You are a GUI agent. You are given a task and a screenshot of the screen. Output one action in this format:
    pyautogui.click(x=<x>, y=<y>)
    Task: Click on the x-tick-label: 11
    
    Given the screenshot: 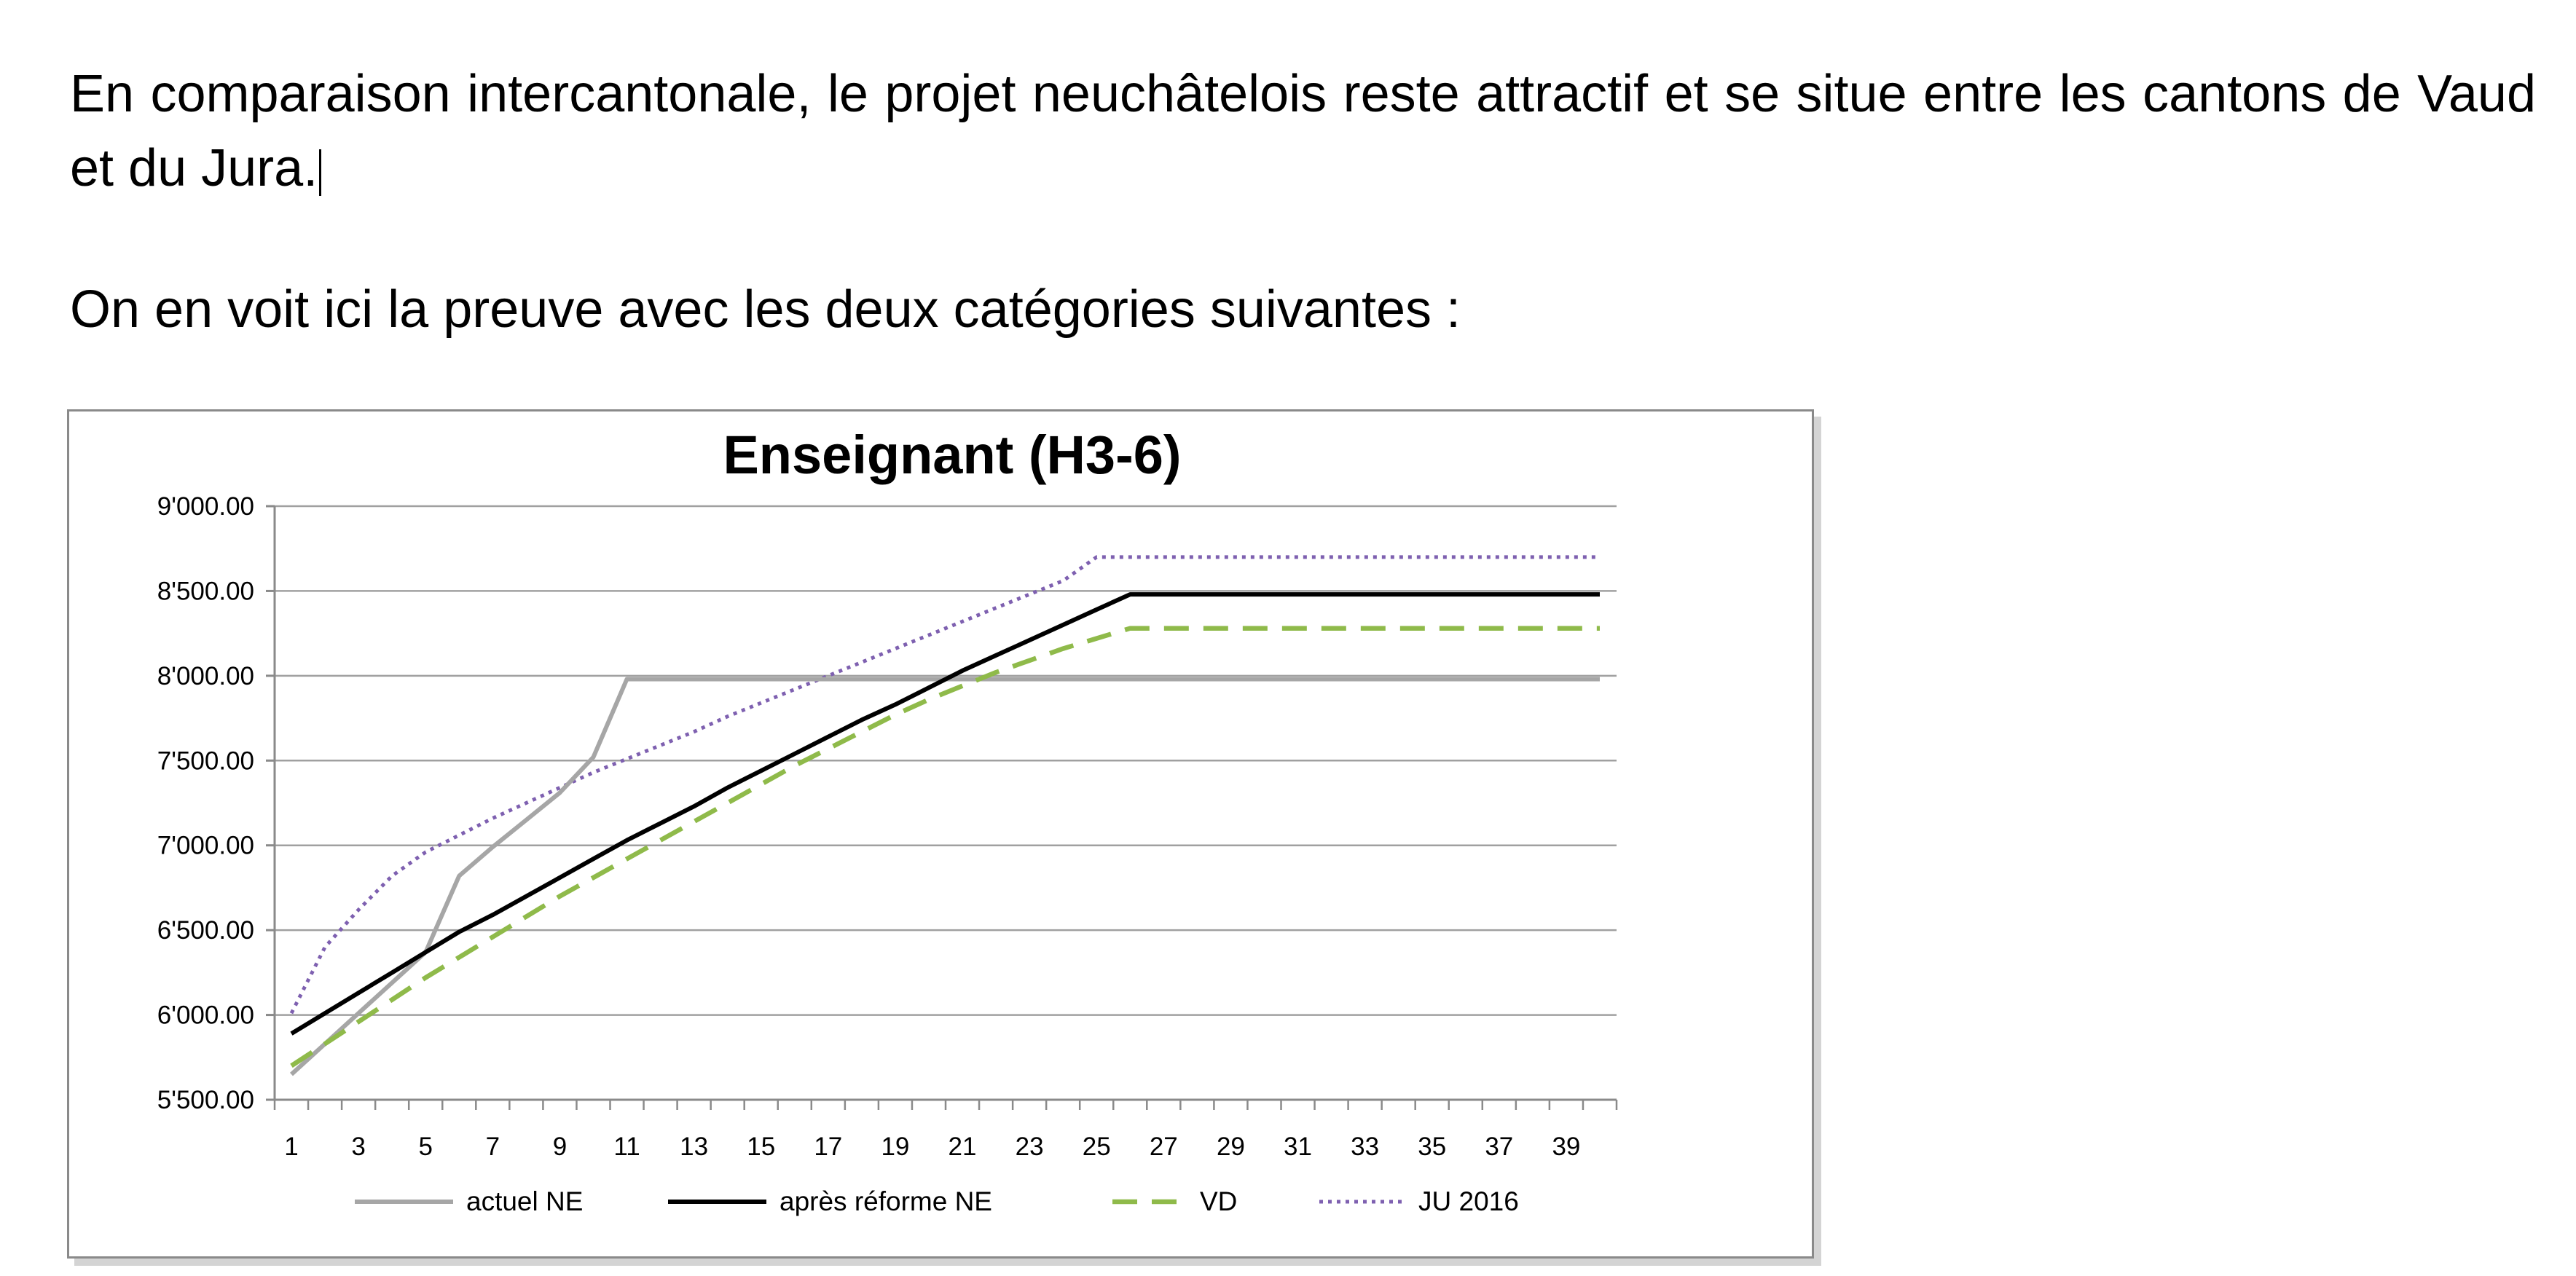 What is the action you would take?
    pyautogui.click(x=626, y=1147)
    